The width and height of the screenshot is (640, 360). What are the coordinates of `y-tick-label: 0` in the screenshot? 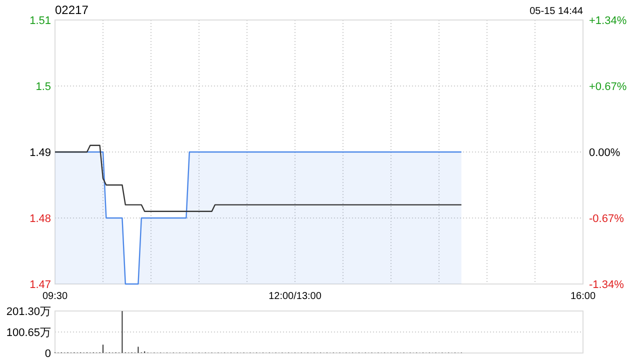 It's located at (47, 354).